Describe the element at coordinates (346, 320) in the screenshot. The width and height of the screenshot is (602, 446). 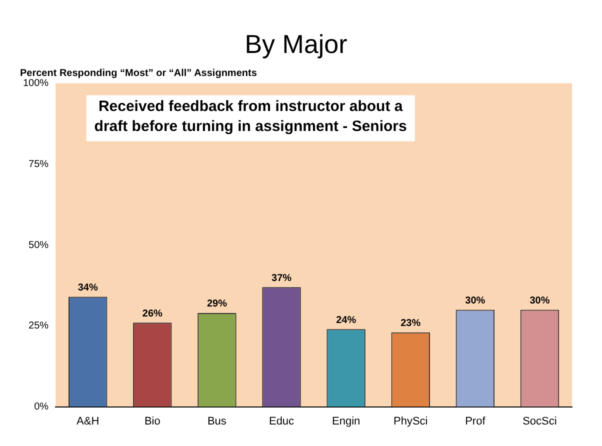
I see `data-label: 24%` at that location.